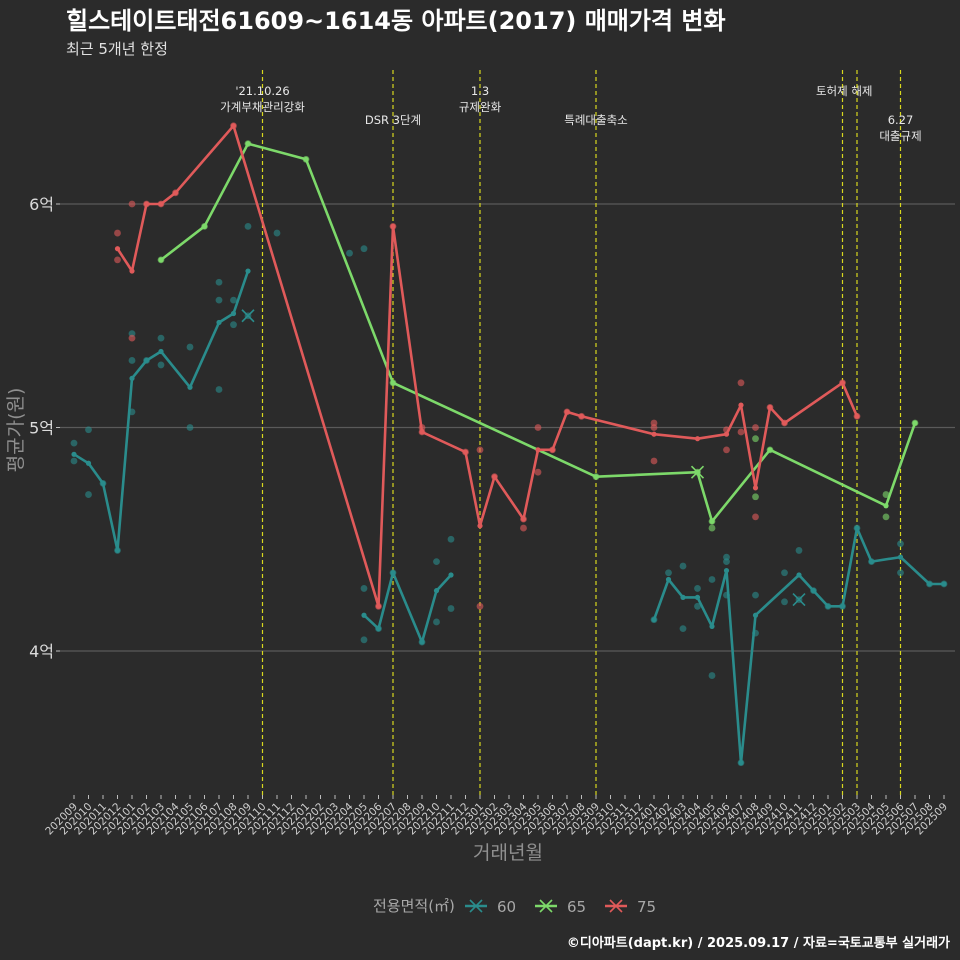  What do you see at coordinates (396, 21) in the screenshot?
I see `chart-title: 힐스테이트태전61609~1614동 아파트(2017) 매매가격 변화` at bounding box center [396, 21].